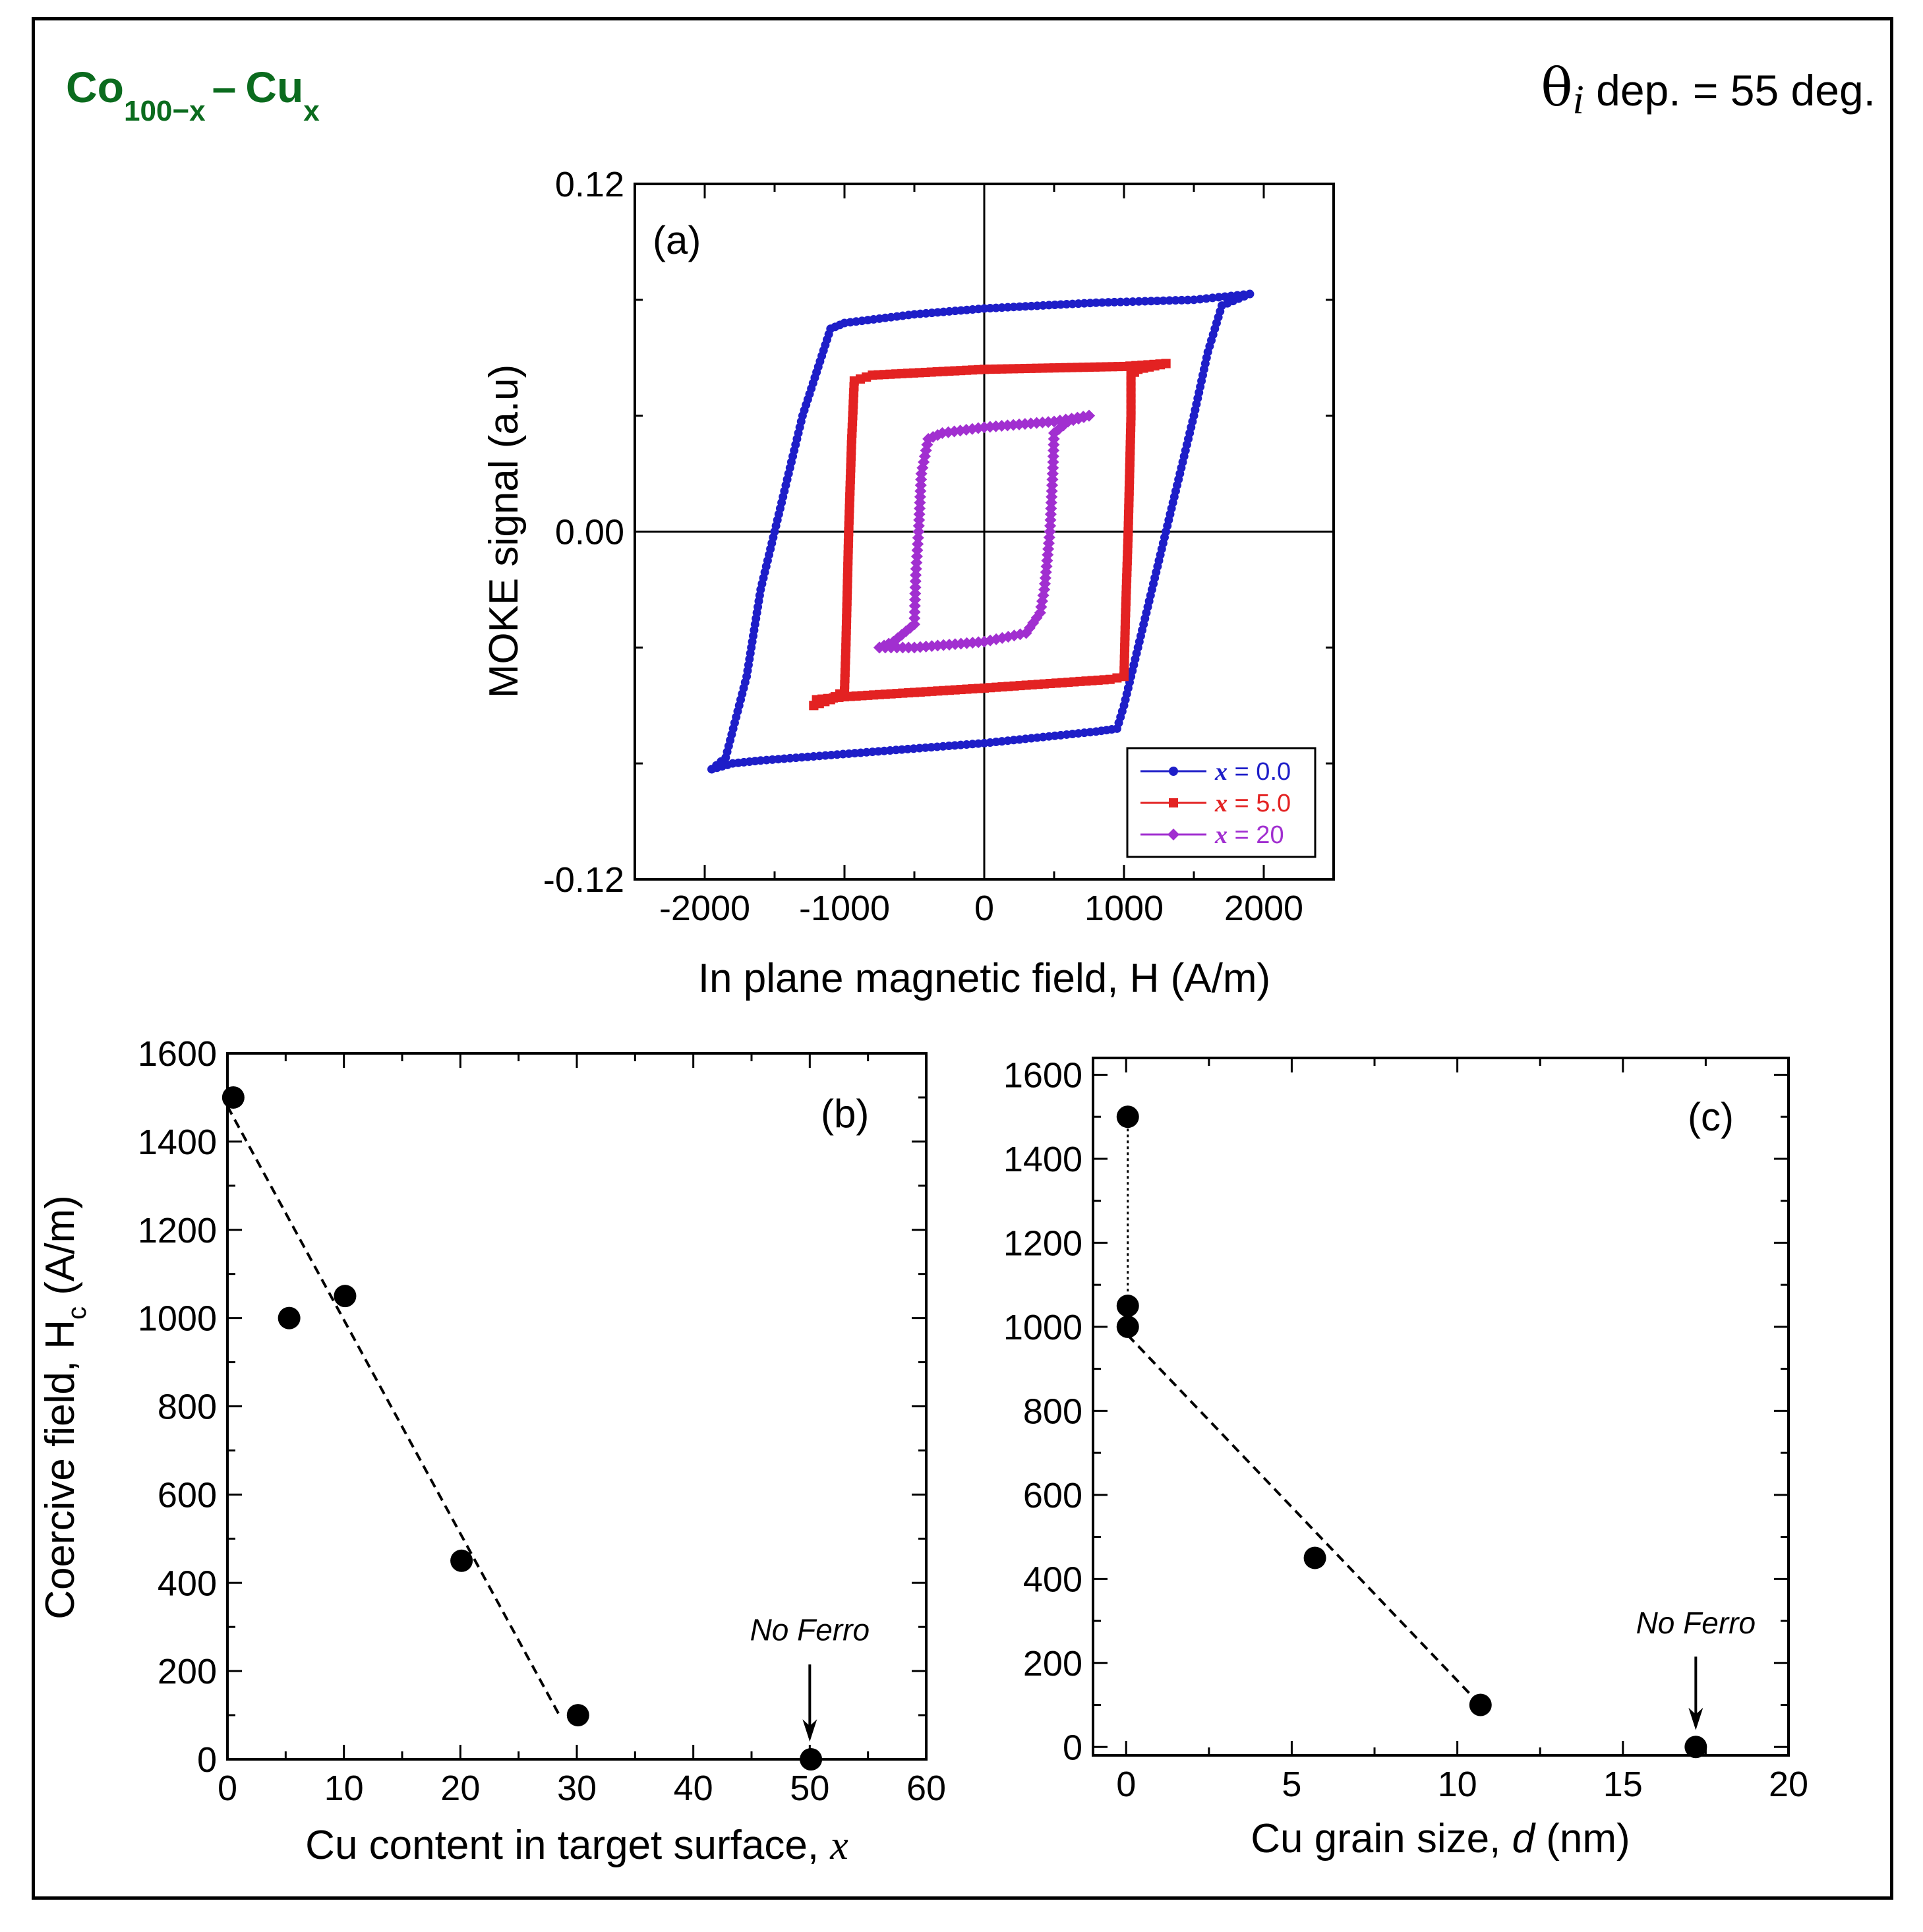  Describe the element at coordinates (1053, 1495) in the screenshot. I see `panel-c-ytick-label: 600` at that location.